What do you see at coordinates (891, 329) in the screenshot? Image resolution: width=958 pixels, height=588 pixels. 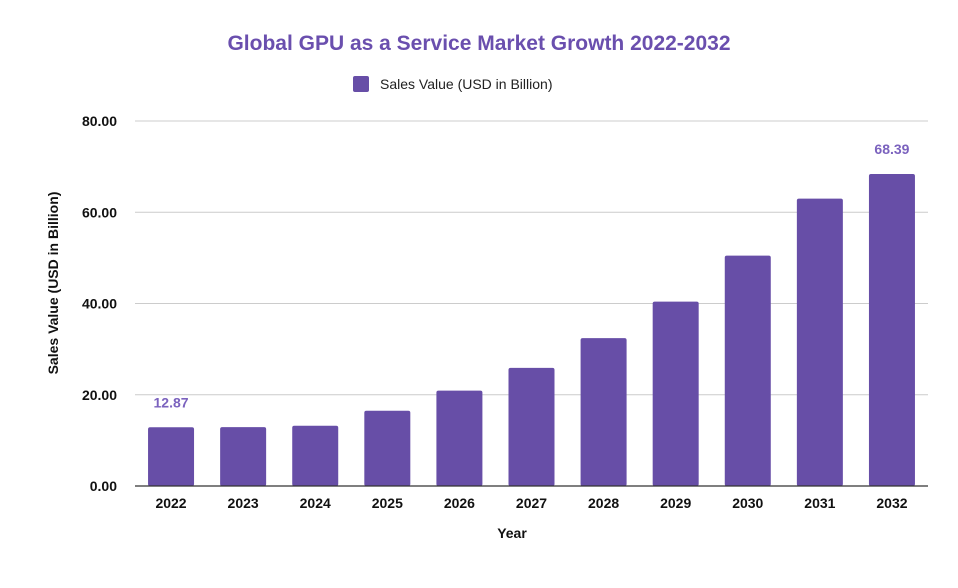 I see `bar-2032` at bounding box center [891, 329].